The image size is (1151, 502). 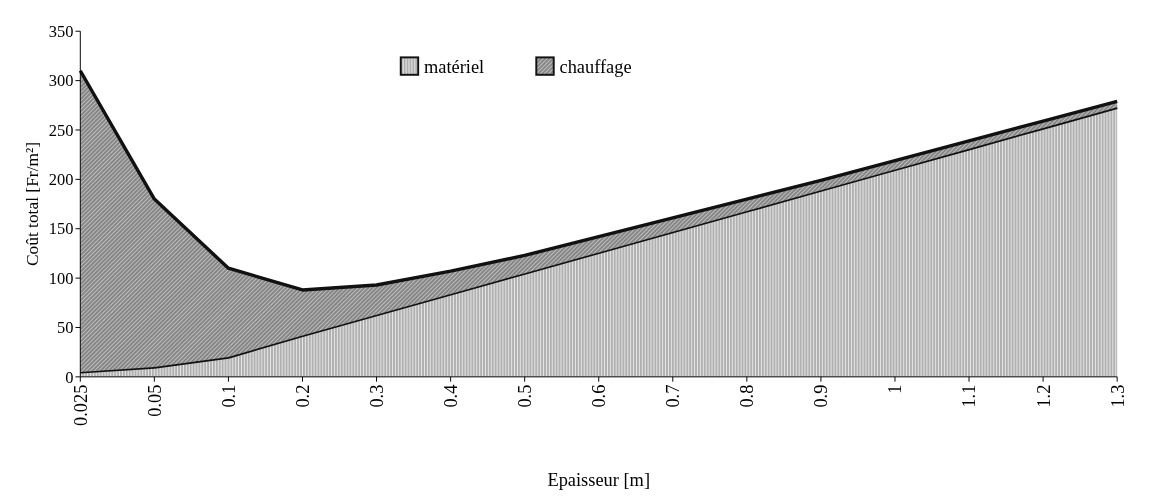 I want to click on y-tick-label: 350, so click(x=61, y=31).